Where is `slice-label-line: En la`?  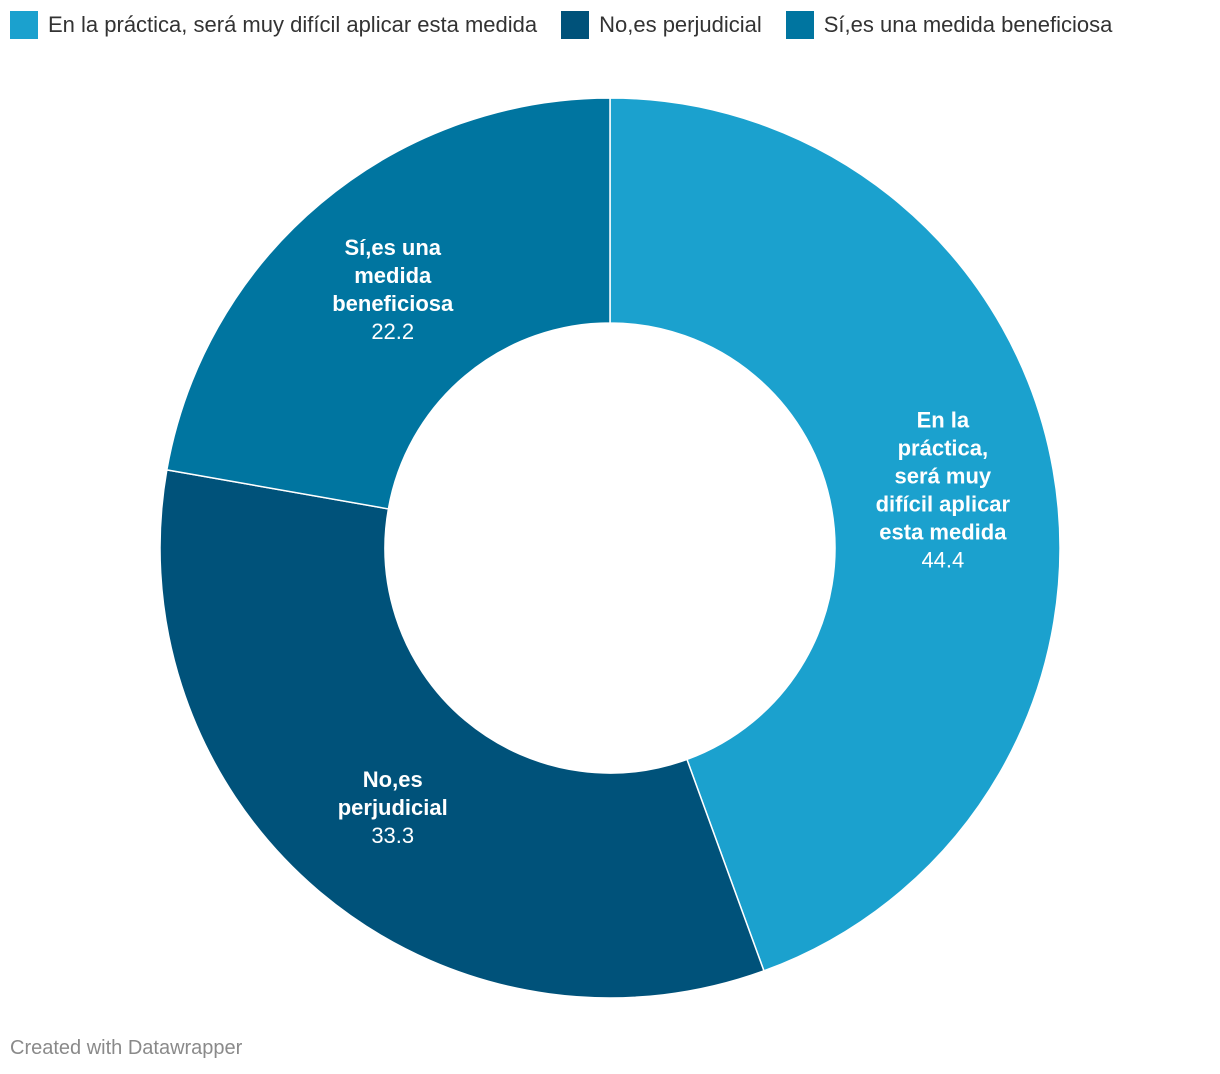
slice-label-line: En la is located at coordinates (943, 419).